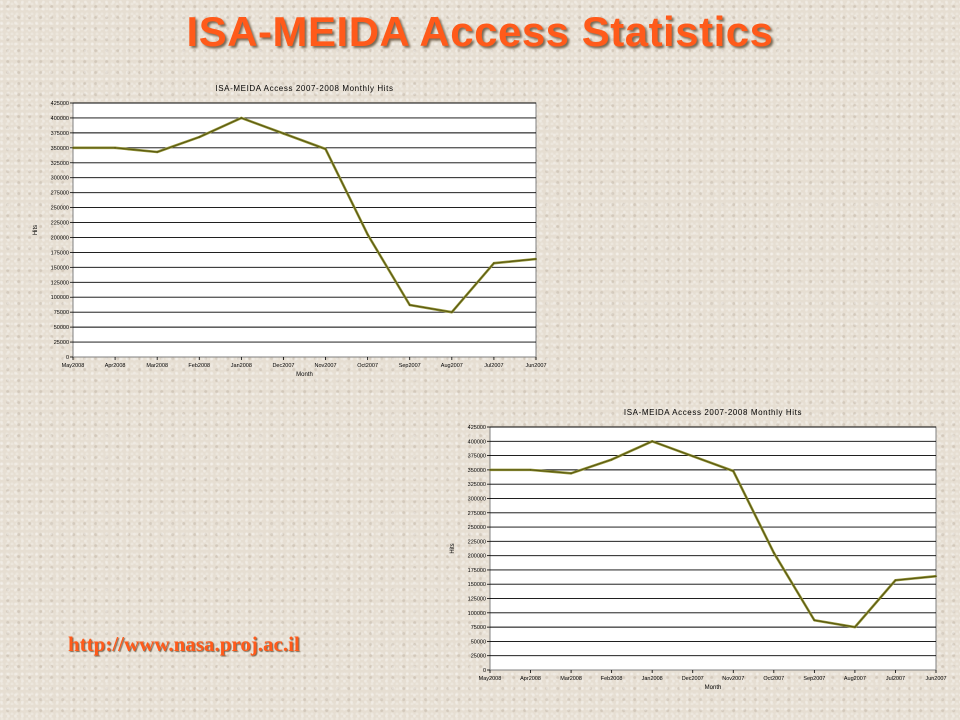 The width and height of the screenshot is (960, 720). I want to click on chart-bottom-ytick-label: 125000, so click(477, 600).